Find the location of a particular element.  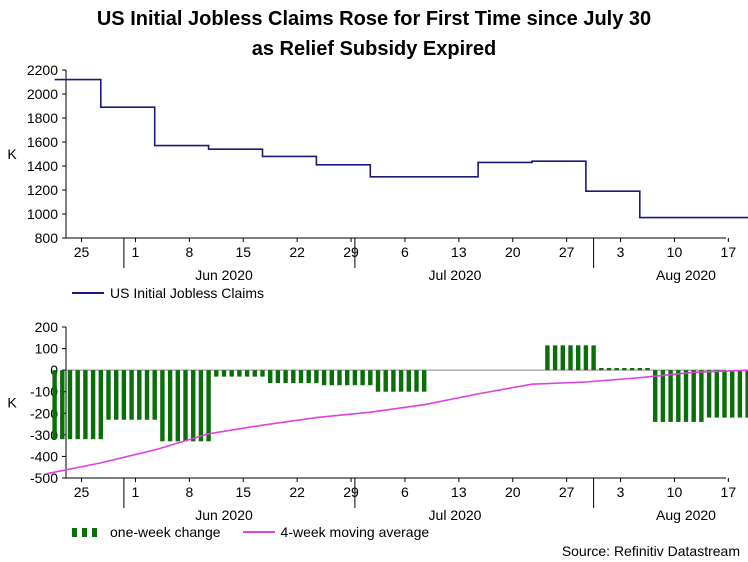

x-tick-label-top: 20 is located at coordinates (513, 252).